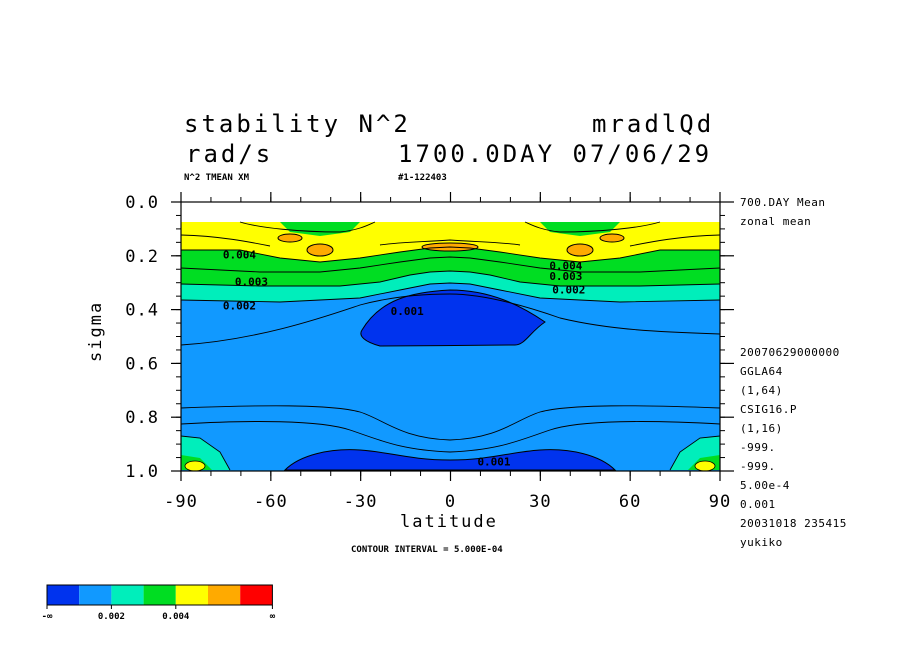 The width and height of the screenshot is (904, 654). I want to click on experiment-name: mradlQd, so click(653, 124).